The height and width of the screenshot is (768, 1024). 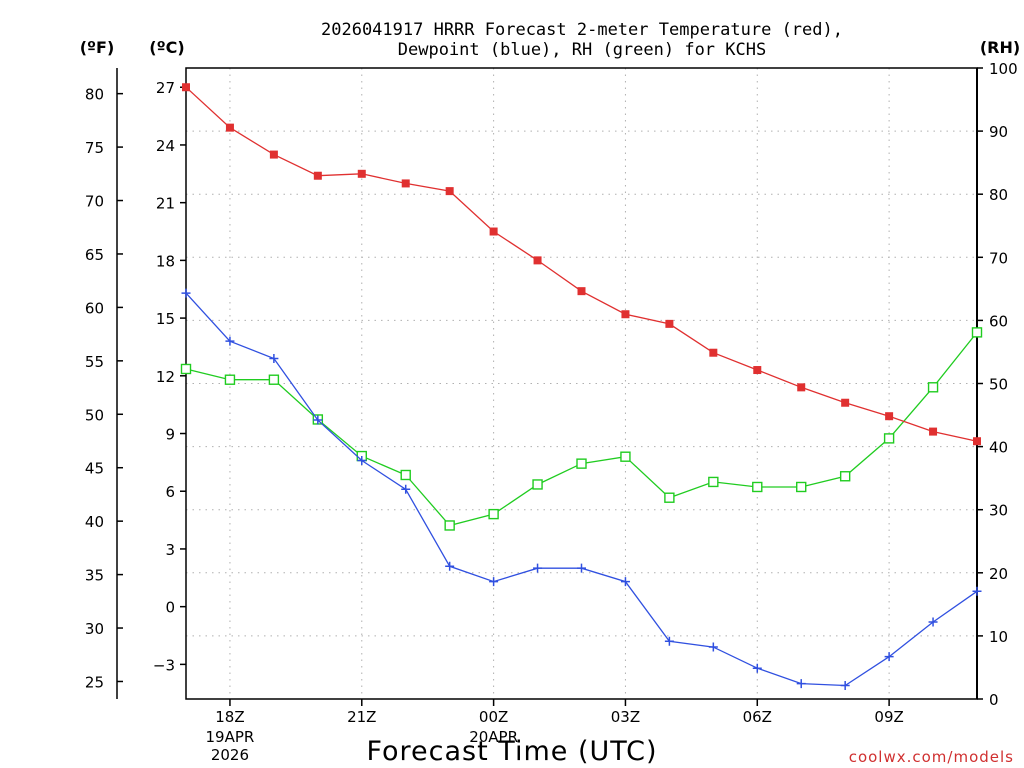 I want to click on chart-title-line2: Dewpoint (blue), RH (green) for KCHS, so click(x=582, y=50).